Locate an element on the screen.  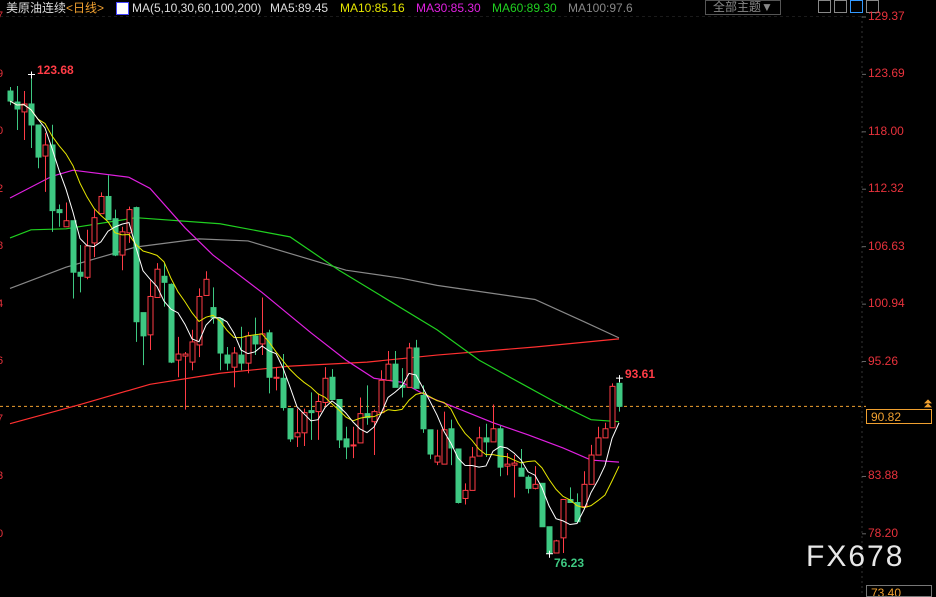
left-axis-fragment: 7 is located at coordinates (2, 16).